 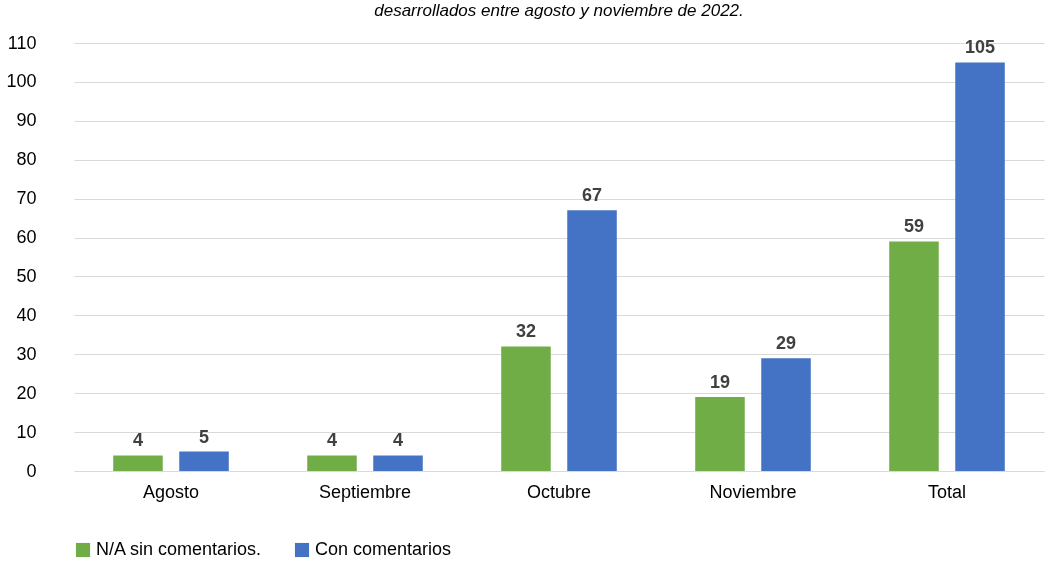 I want to click on y-tick-label: 60, so click(x=26, y=237).